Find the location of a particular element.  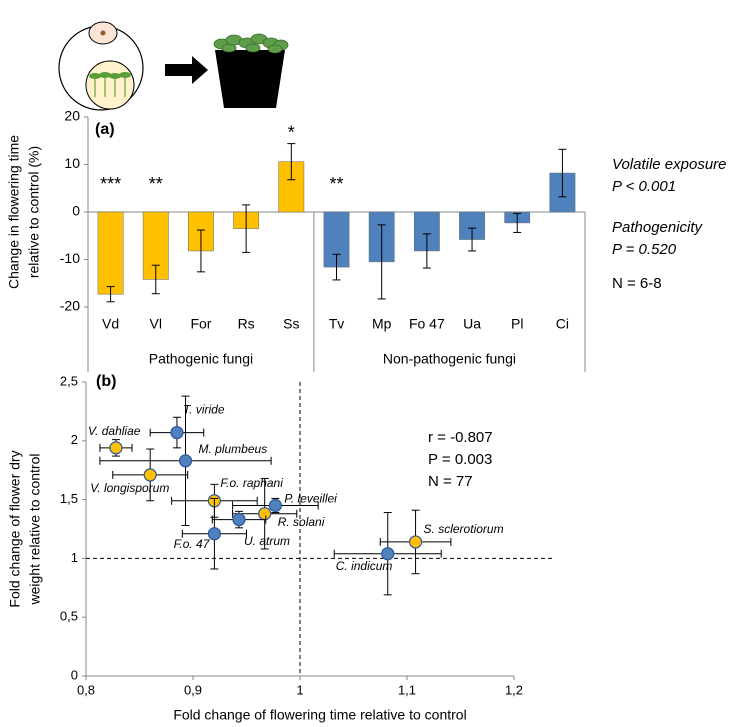

significance: * is located at coordinates (291, 132).